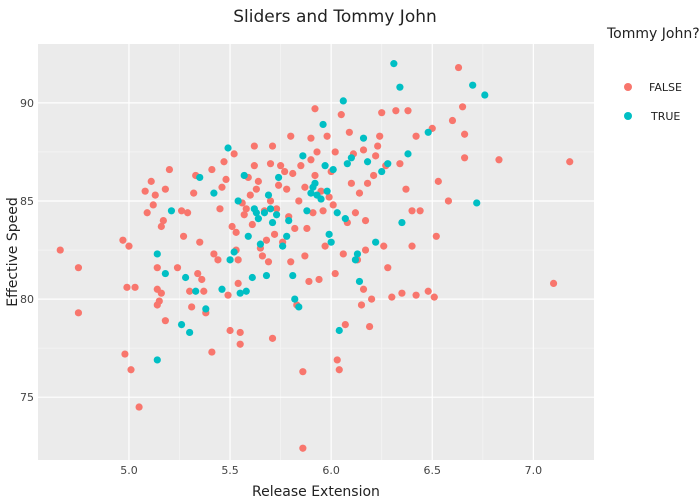 The height and width of the screenshot is (500, 700). Describe the element at coordinates (665, 116) in the screenshot. I see `legend-label-true: TRUE` at that location.